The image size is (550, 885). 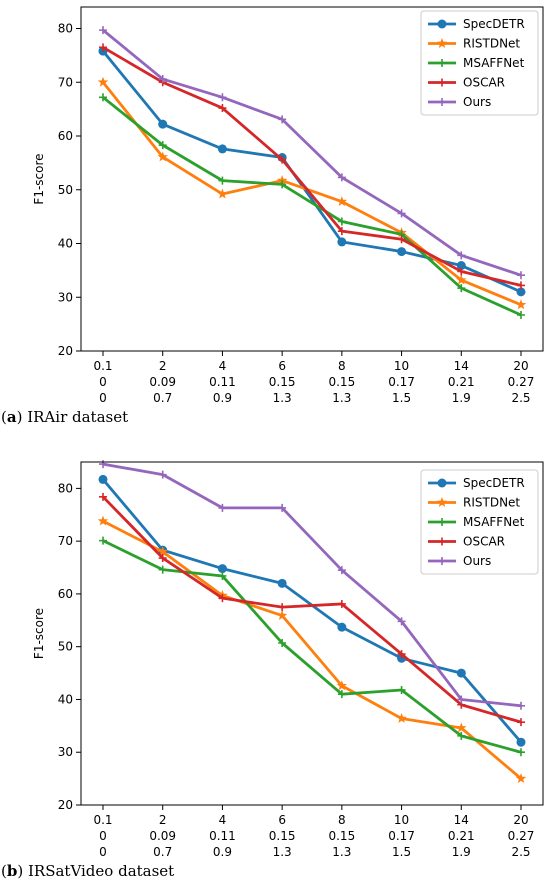 I want to click on y-tick-label: 40, so click(x=65, y=244).